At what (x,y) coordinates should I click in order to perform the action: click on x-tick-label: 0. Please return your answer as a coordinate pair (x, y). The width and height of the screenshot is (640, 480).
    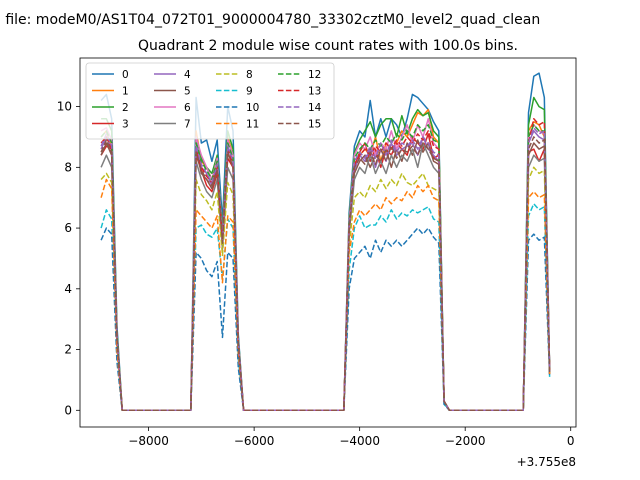
    Looking at the image, I should click on (571, 441).